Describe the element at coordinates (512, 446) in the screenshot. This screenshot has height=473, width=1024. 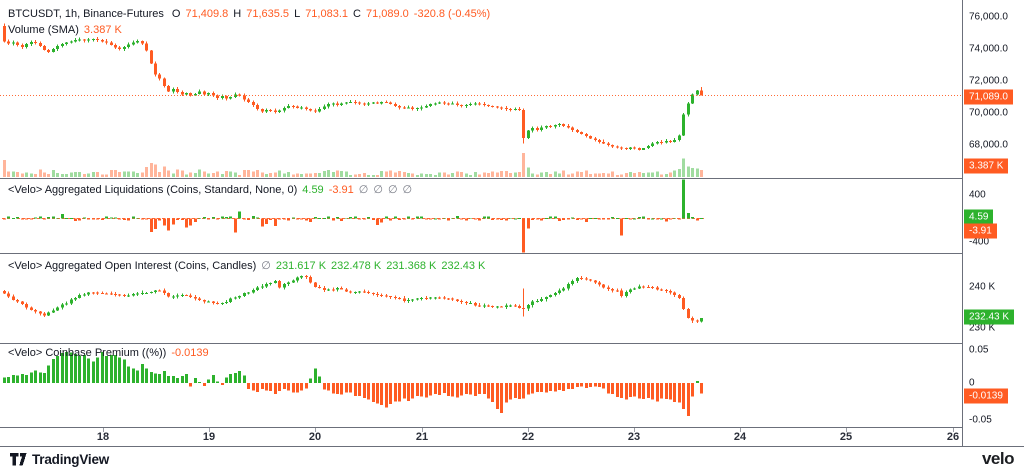
I see `chart-frame-bottom` at that location.